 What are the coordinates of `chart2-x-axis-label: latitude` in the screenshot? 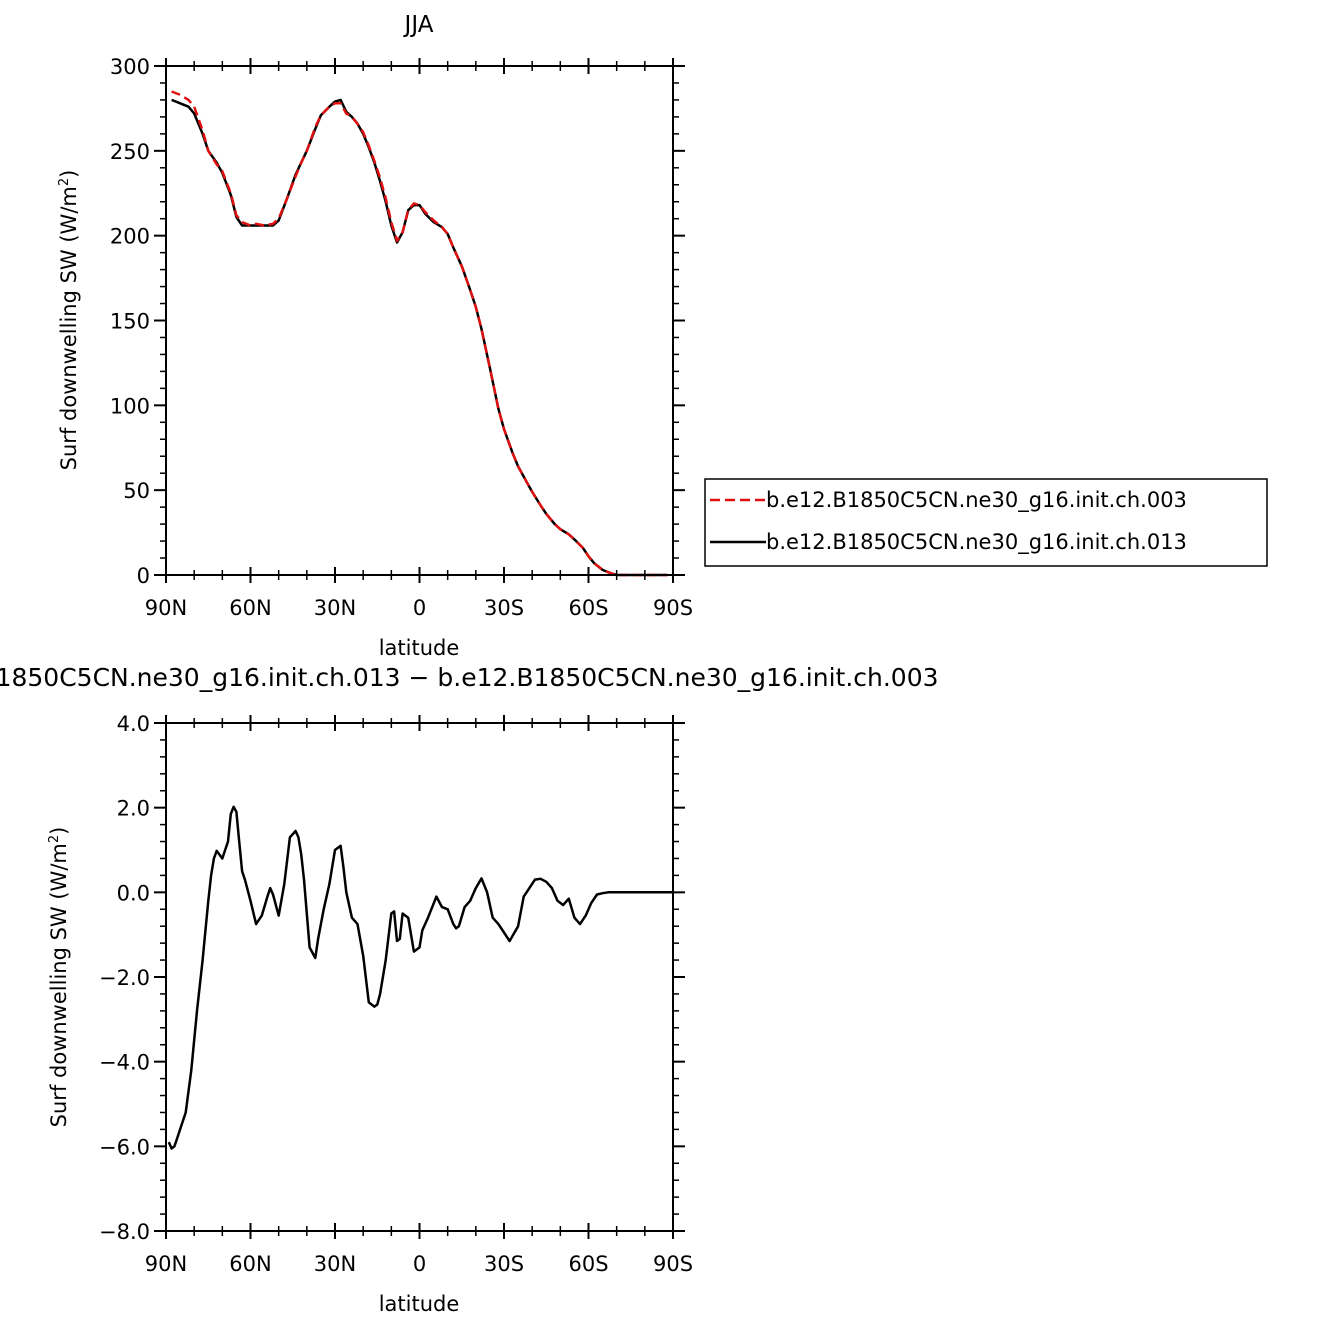 It's located at (419, 1304).